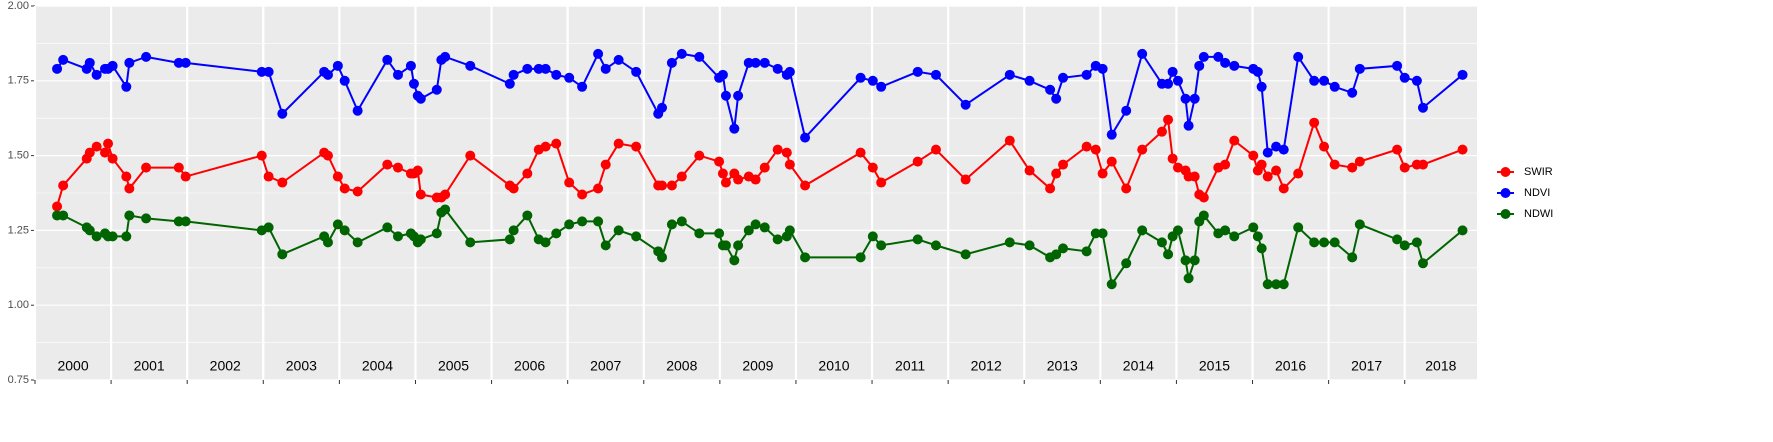 The width and height of the screenshot is (1773, 442). Describe the element at coordinates (18, 81) in the screenshot. I see `y-tick-label: 1.75` at that location.